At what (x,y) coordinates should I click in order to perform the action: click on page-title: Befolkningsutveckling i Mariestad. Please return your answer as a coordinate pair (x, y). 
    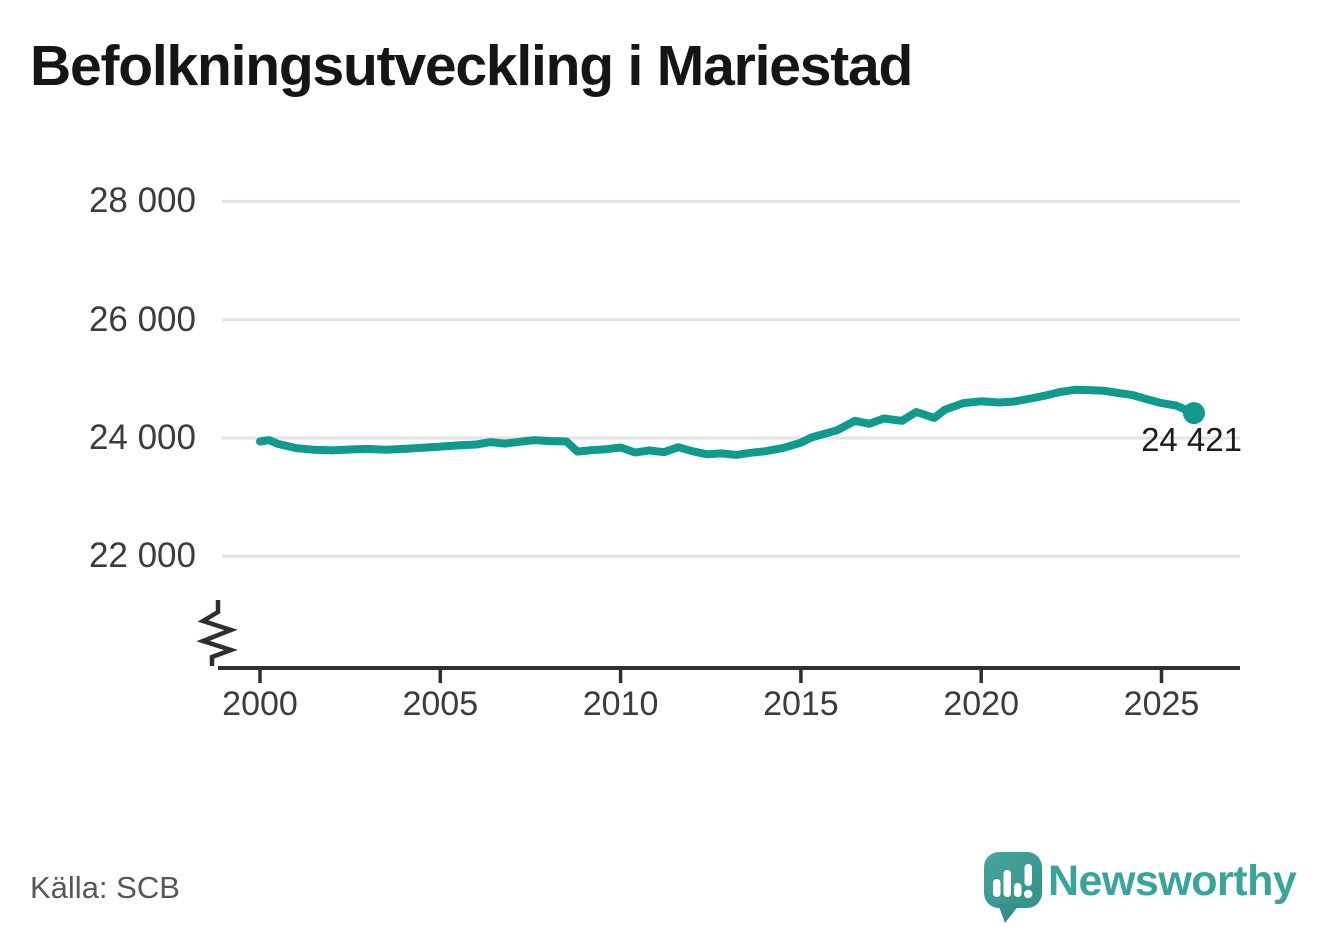
    Looking at the image, I should click on (471, 66).